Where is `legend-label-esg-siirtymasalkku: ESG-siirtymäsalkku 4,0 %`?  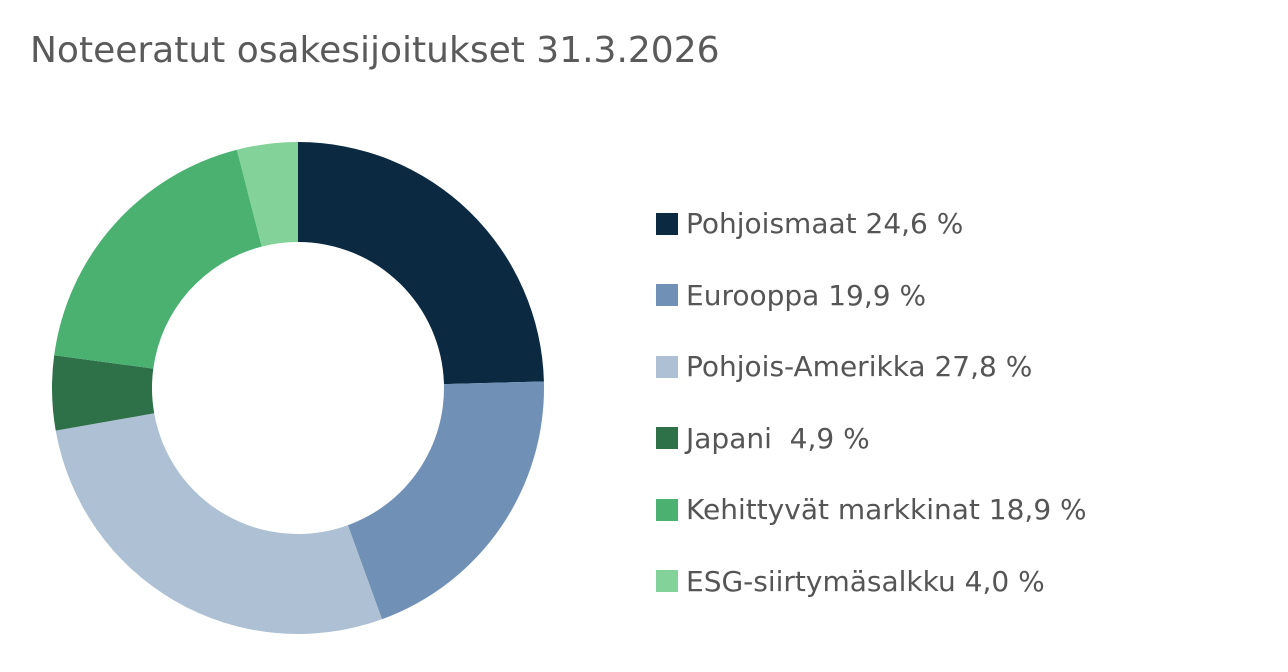 legend-label-esg-siirtymasalkku: ESG-siirtymäsalkku 4,0 % is located at coordinates (865, 581).